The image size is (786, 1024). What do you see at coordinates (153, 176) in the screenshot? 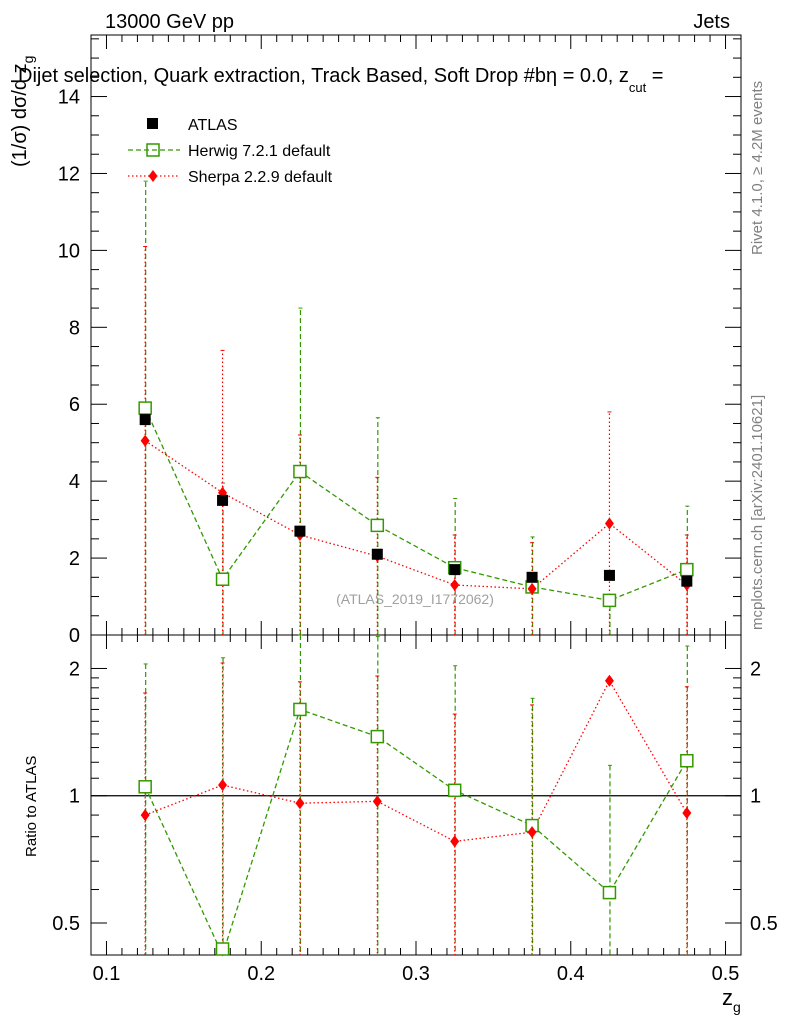
I see `legend-sherpa-marker` at bounding box center [153, 176].